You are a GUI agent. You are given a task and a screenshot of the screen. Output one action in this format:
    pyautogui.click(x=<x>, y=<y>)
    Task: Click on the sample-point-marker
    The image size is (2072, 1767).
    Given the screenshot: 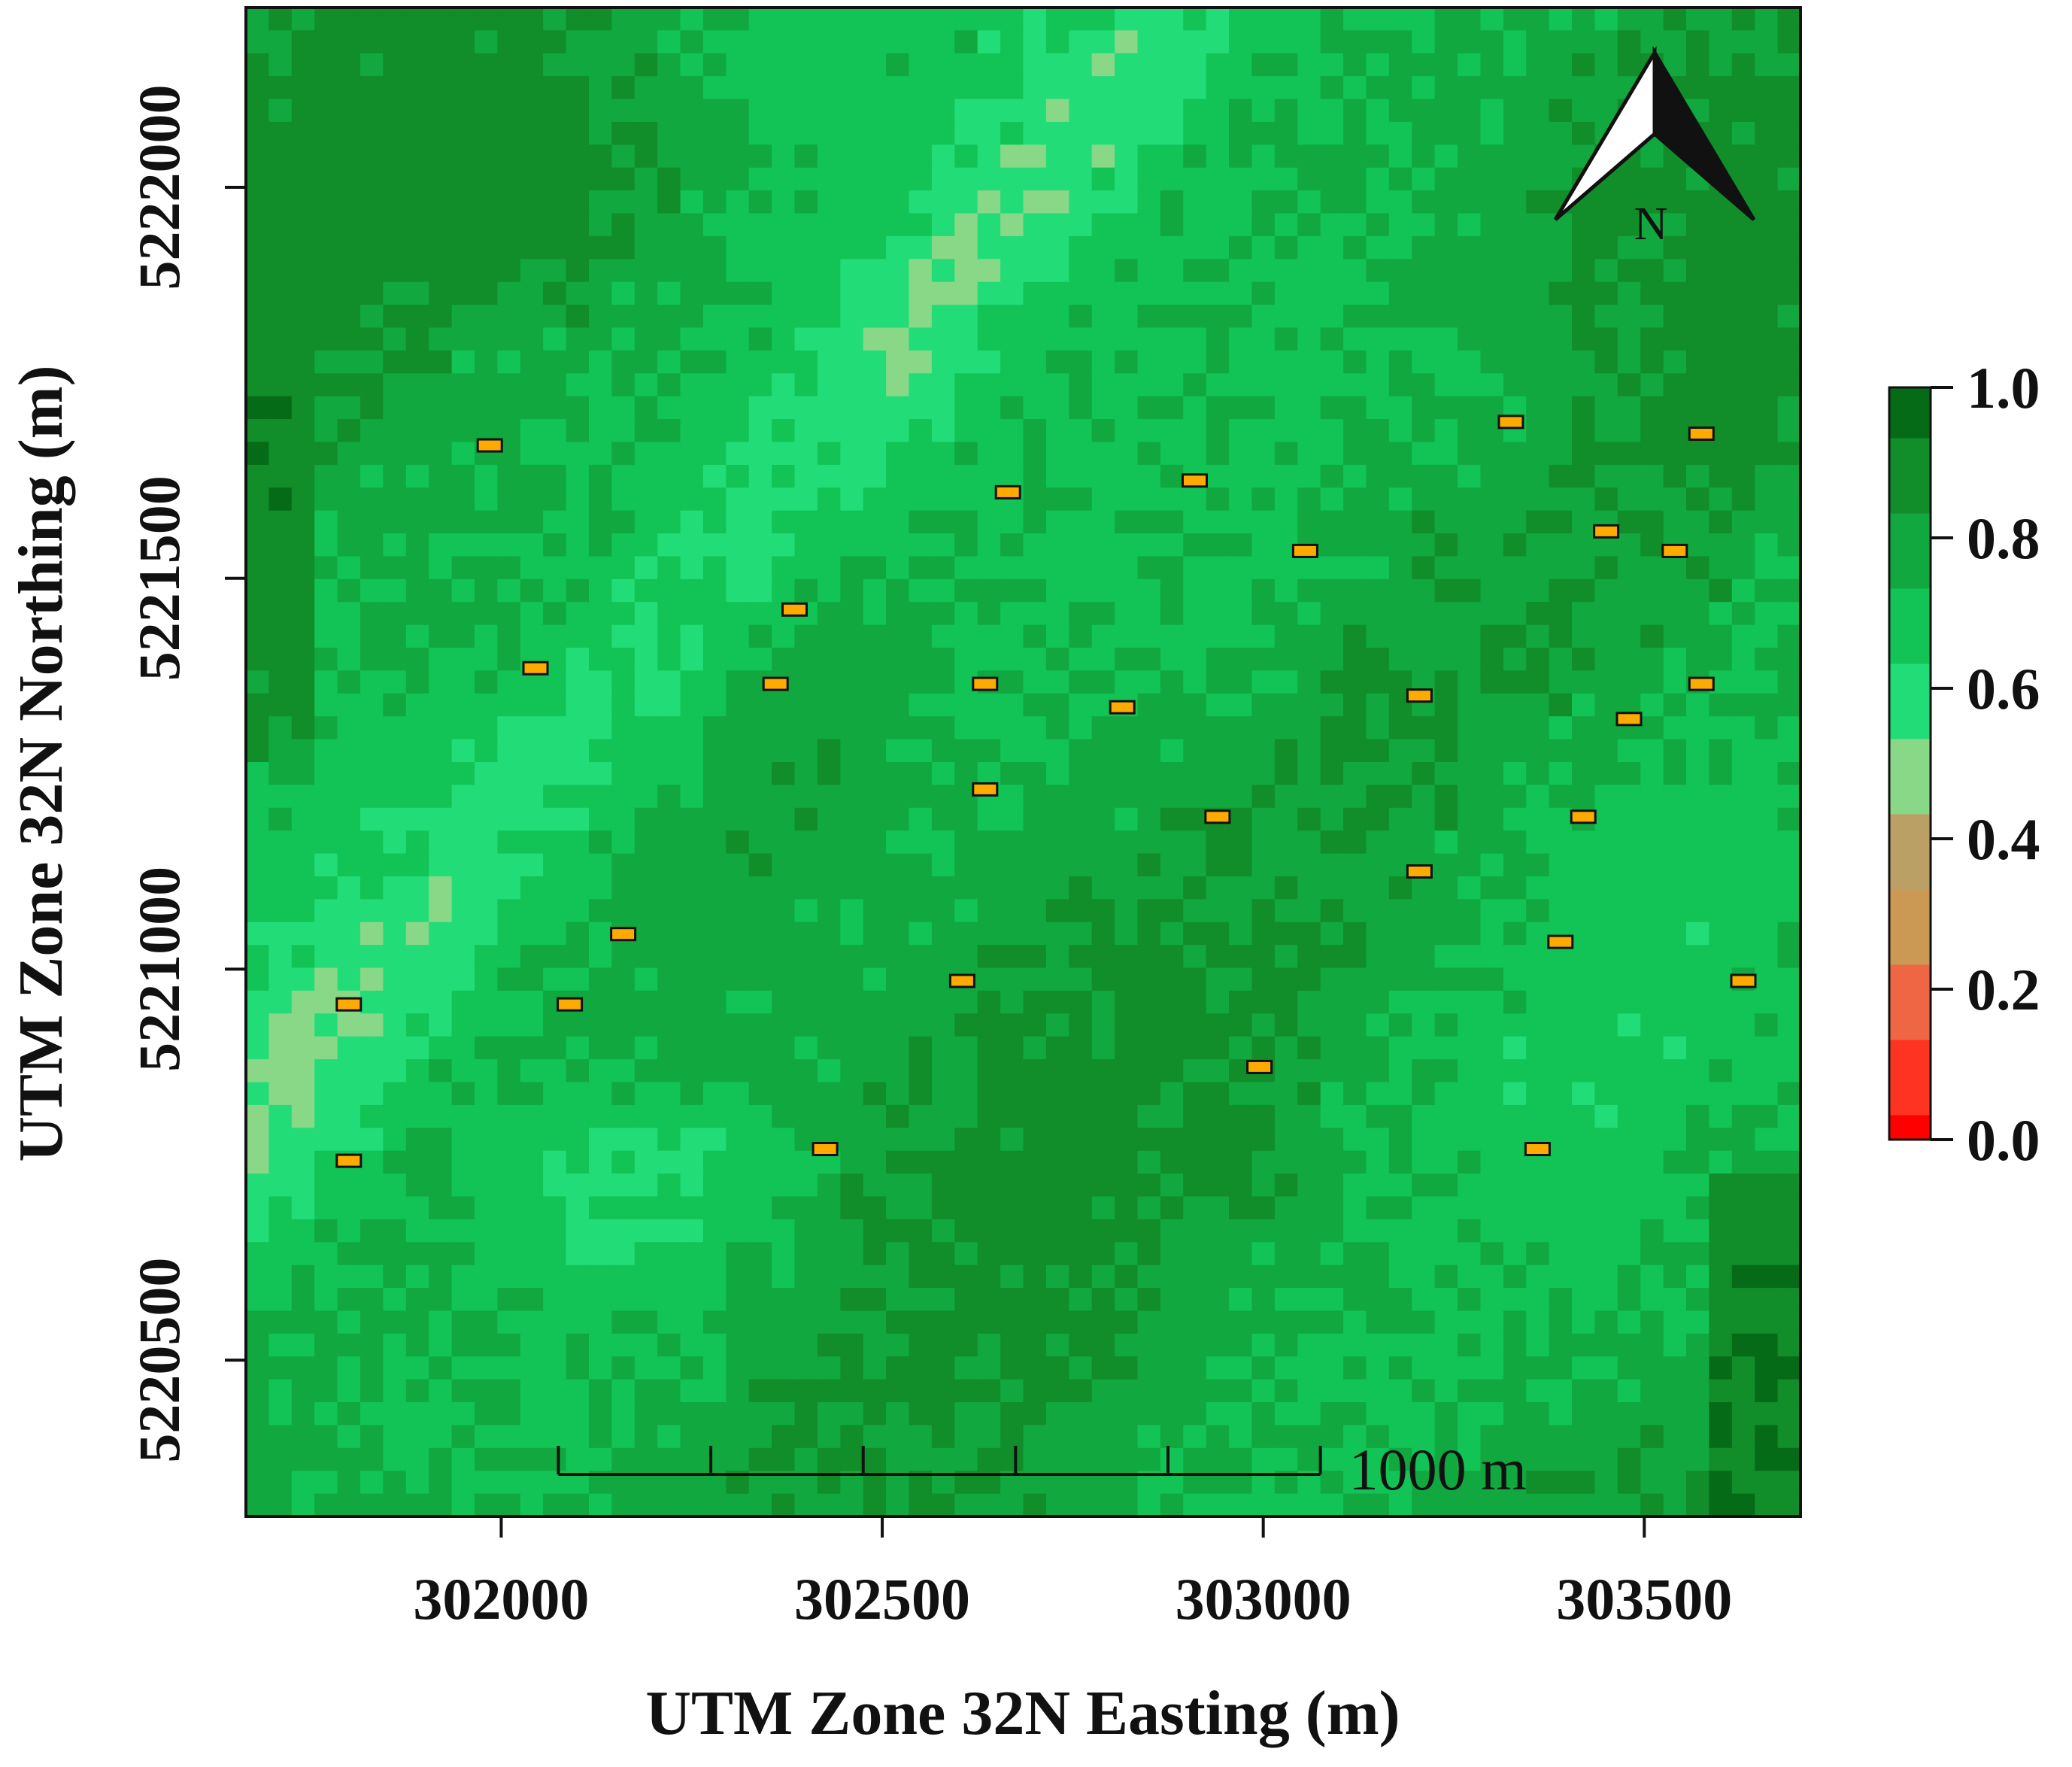 What is the action you would take?
    pyautogui.click(x=1304, y=550)
    